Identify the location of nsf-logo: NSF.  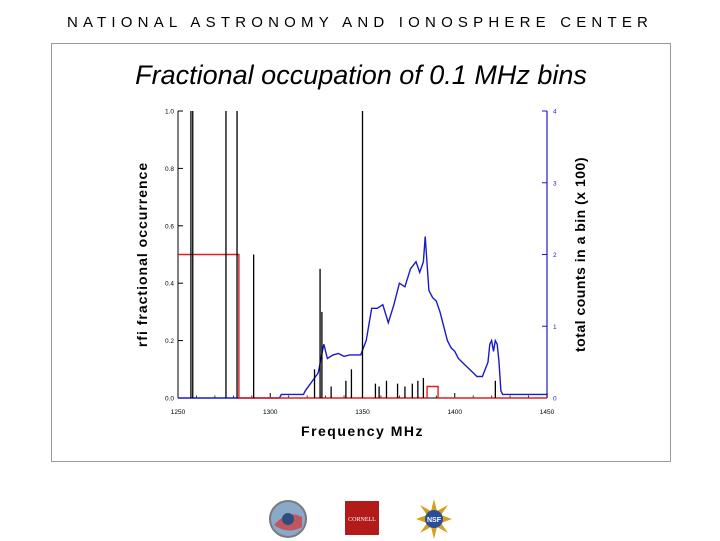
(434, 519).